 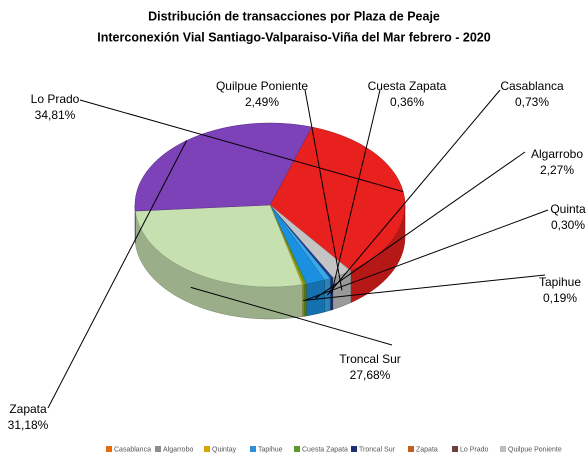 I want to click on slice, so click(x=219, y=246).